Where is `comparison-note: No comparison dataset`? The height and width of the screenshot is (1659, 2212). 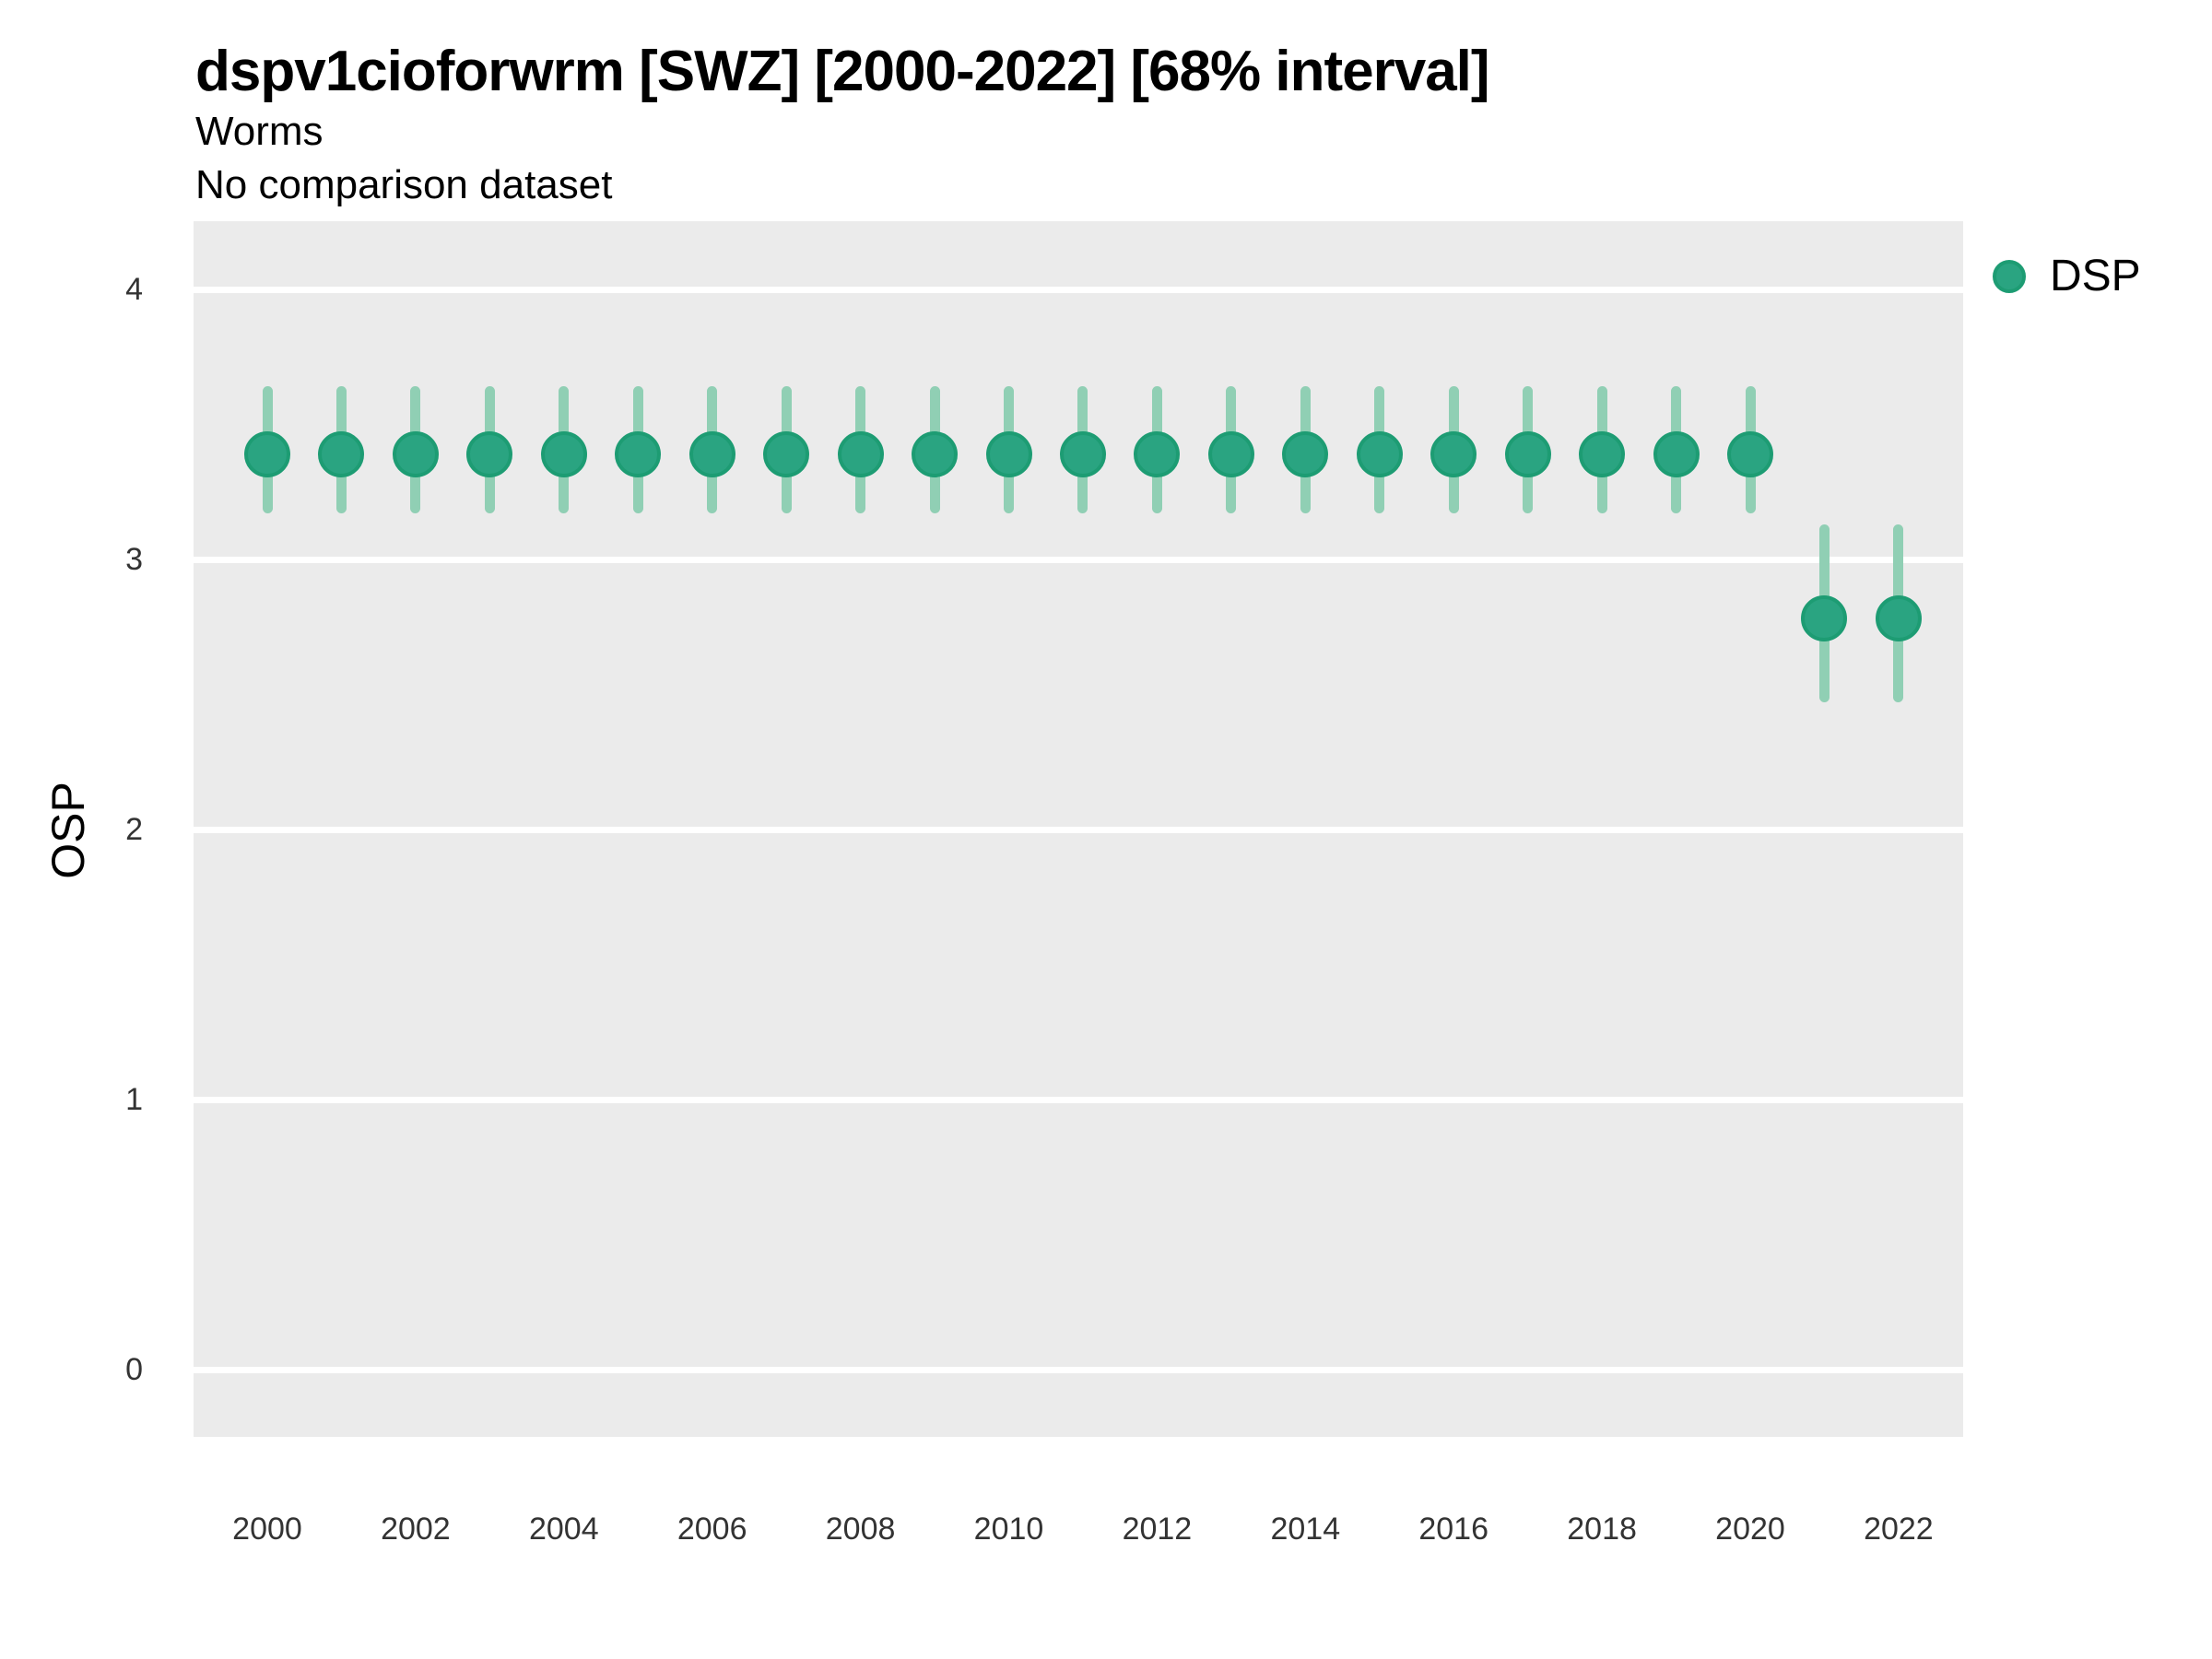
comparison-note: No comparison dataset is located at coordinates (404, 184).